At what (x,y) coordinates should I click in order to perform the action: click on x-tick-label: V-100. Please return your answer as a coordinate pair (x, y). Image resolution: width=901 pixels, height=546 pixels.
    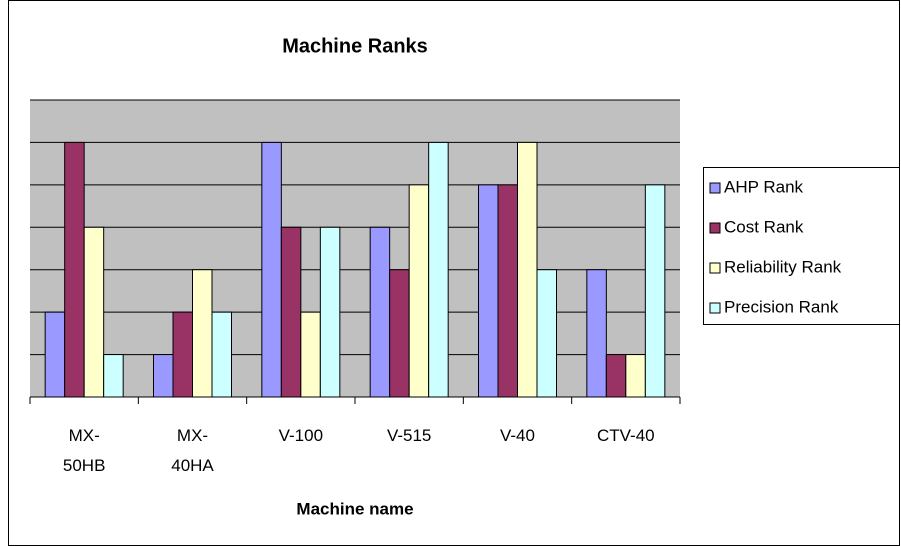
    Looking at the image, I should click on (301, 435).